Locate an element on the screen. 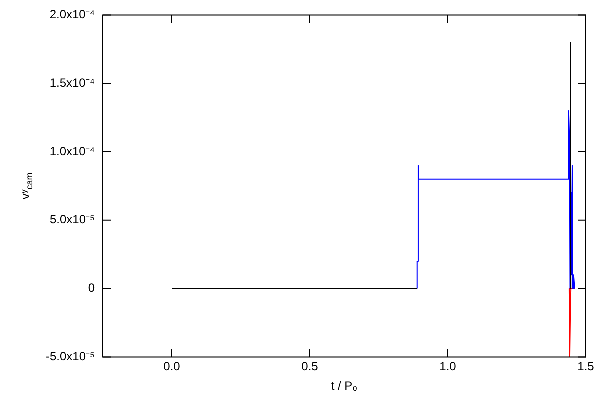 This screenshot has width=600, height=400. x-tick-label: 0.0 is located at coordinates (172, 367).